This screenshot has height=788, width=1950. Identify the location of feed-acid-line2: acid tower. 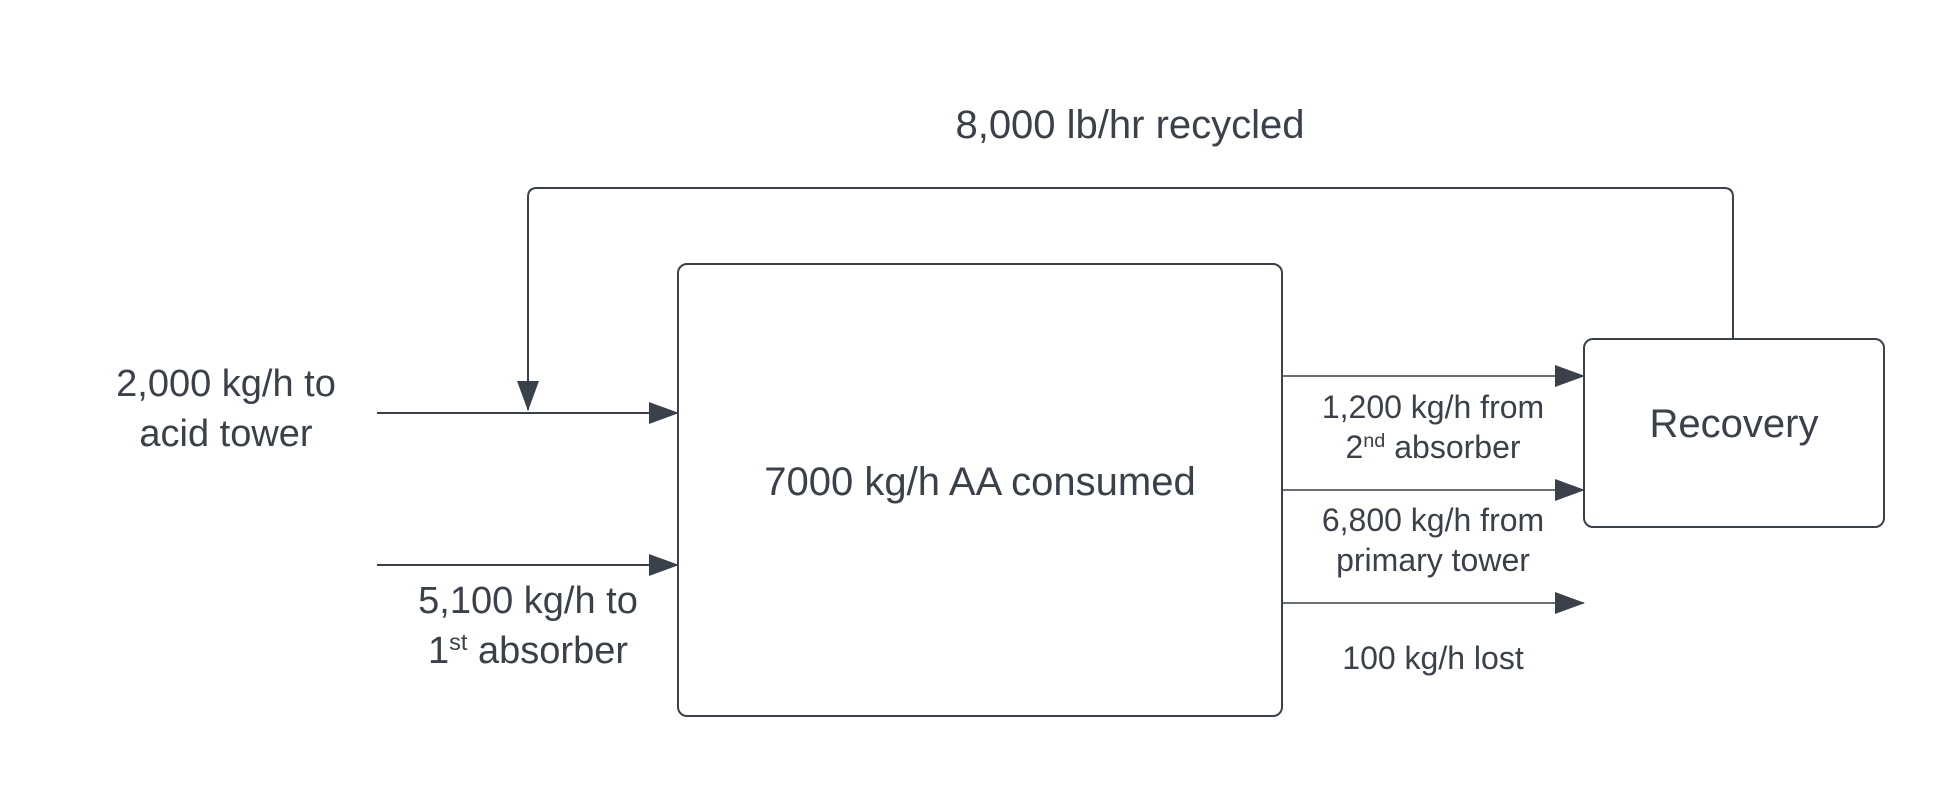
(226, 434).